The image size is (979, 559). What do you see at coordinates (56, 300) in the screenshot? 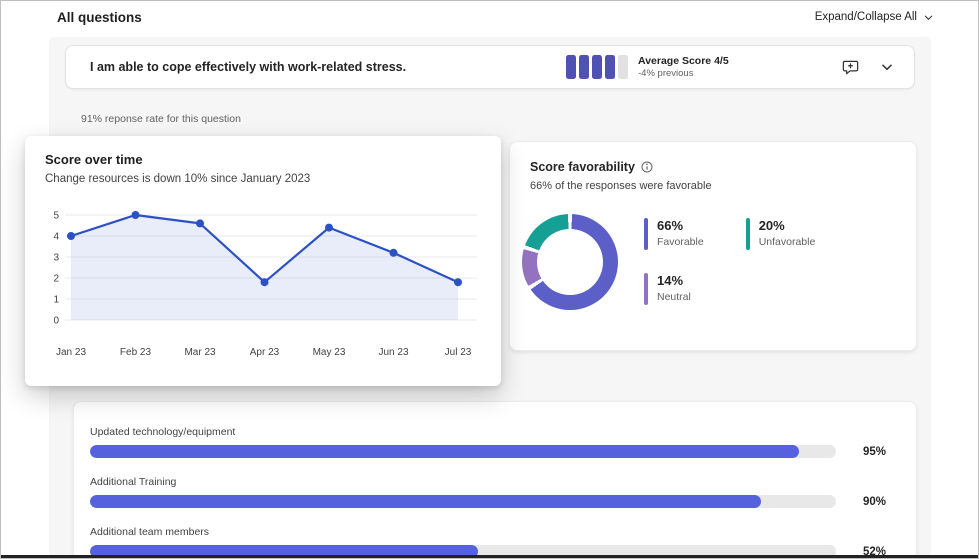
I see `svg-text: 1` at bounding box center [56, 300].